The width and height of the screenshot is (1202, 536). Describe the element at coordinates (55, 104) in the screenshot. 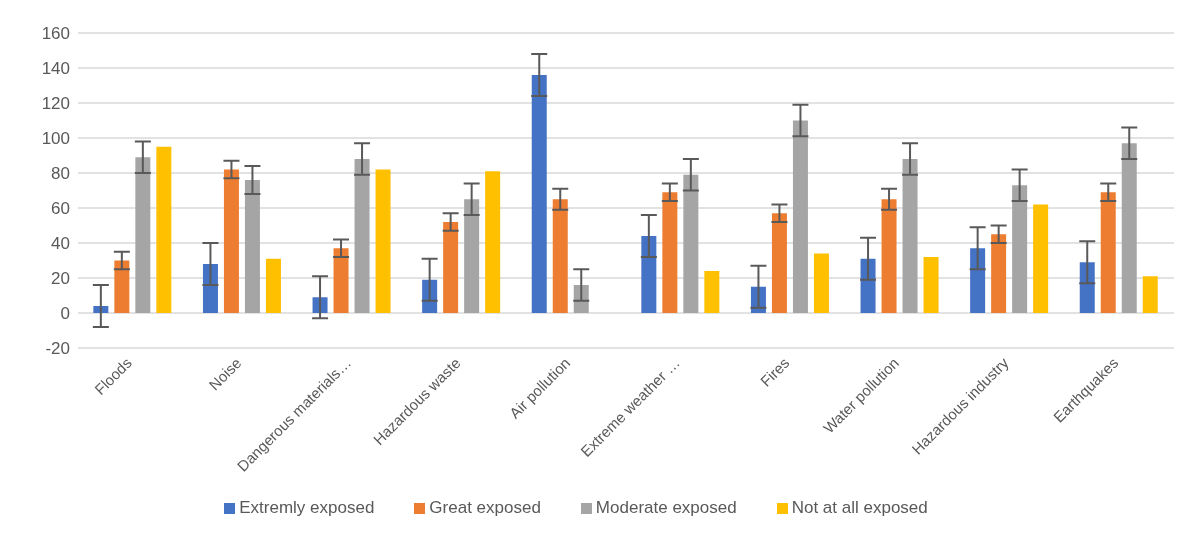

I see `y-tick-label: 120` at that location.